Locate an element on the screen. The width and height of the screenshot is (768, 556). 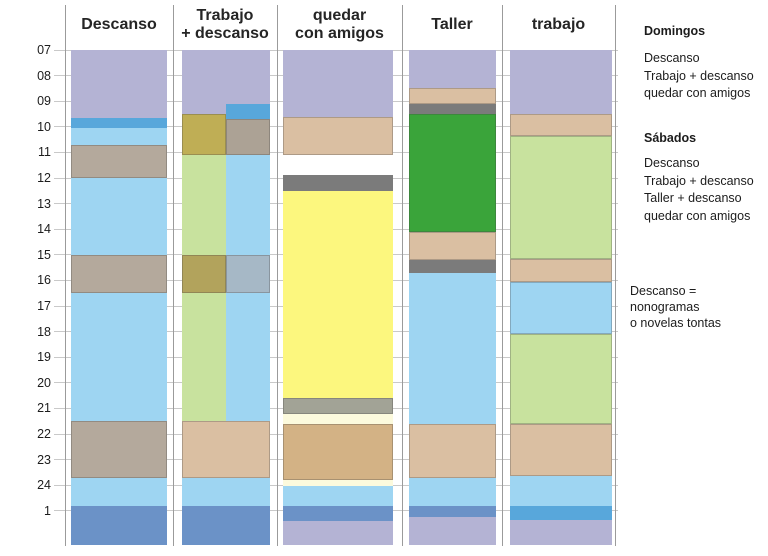
axis-tick-label: 21 is located at coordinates (34, 408).